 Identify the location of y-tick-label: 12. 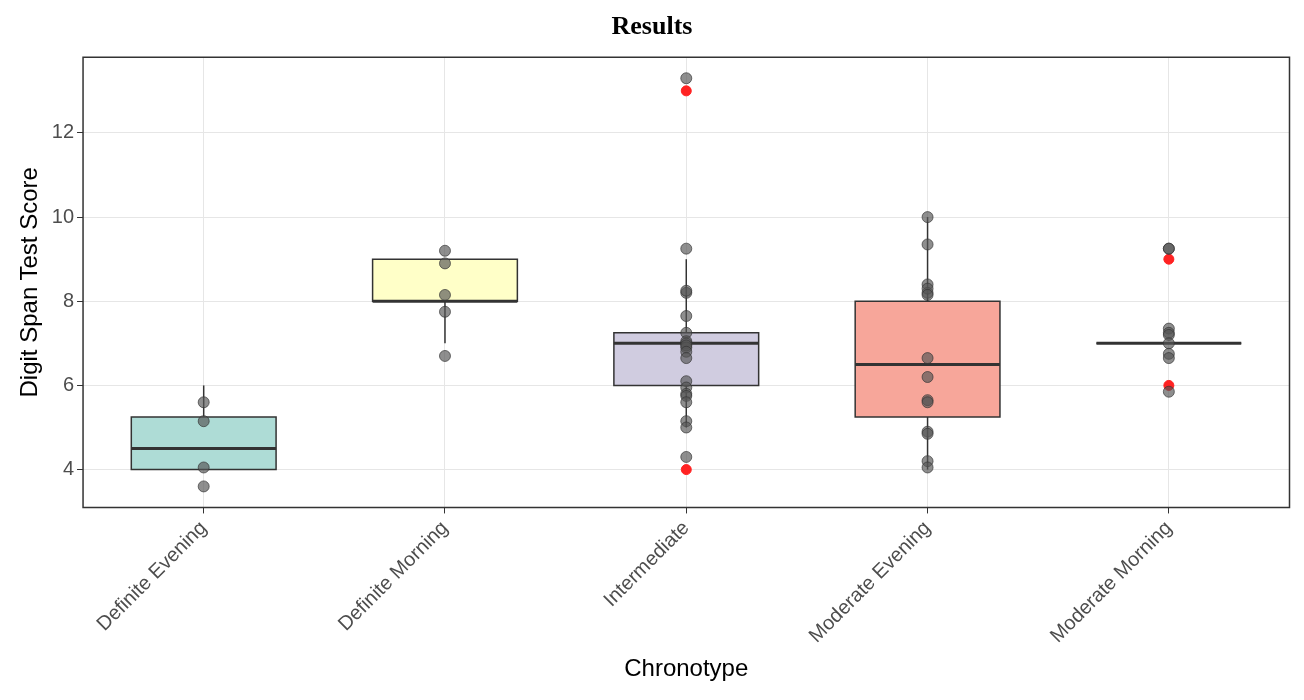
(63, 131).